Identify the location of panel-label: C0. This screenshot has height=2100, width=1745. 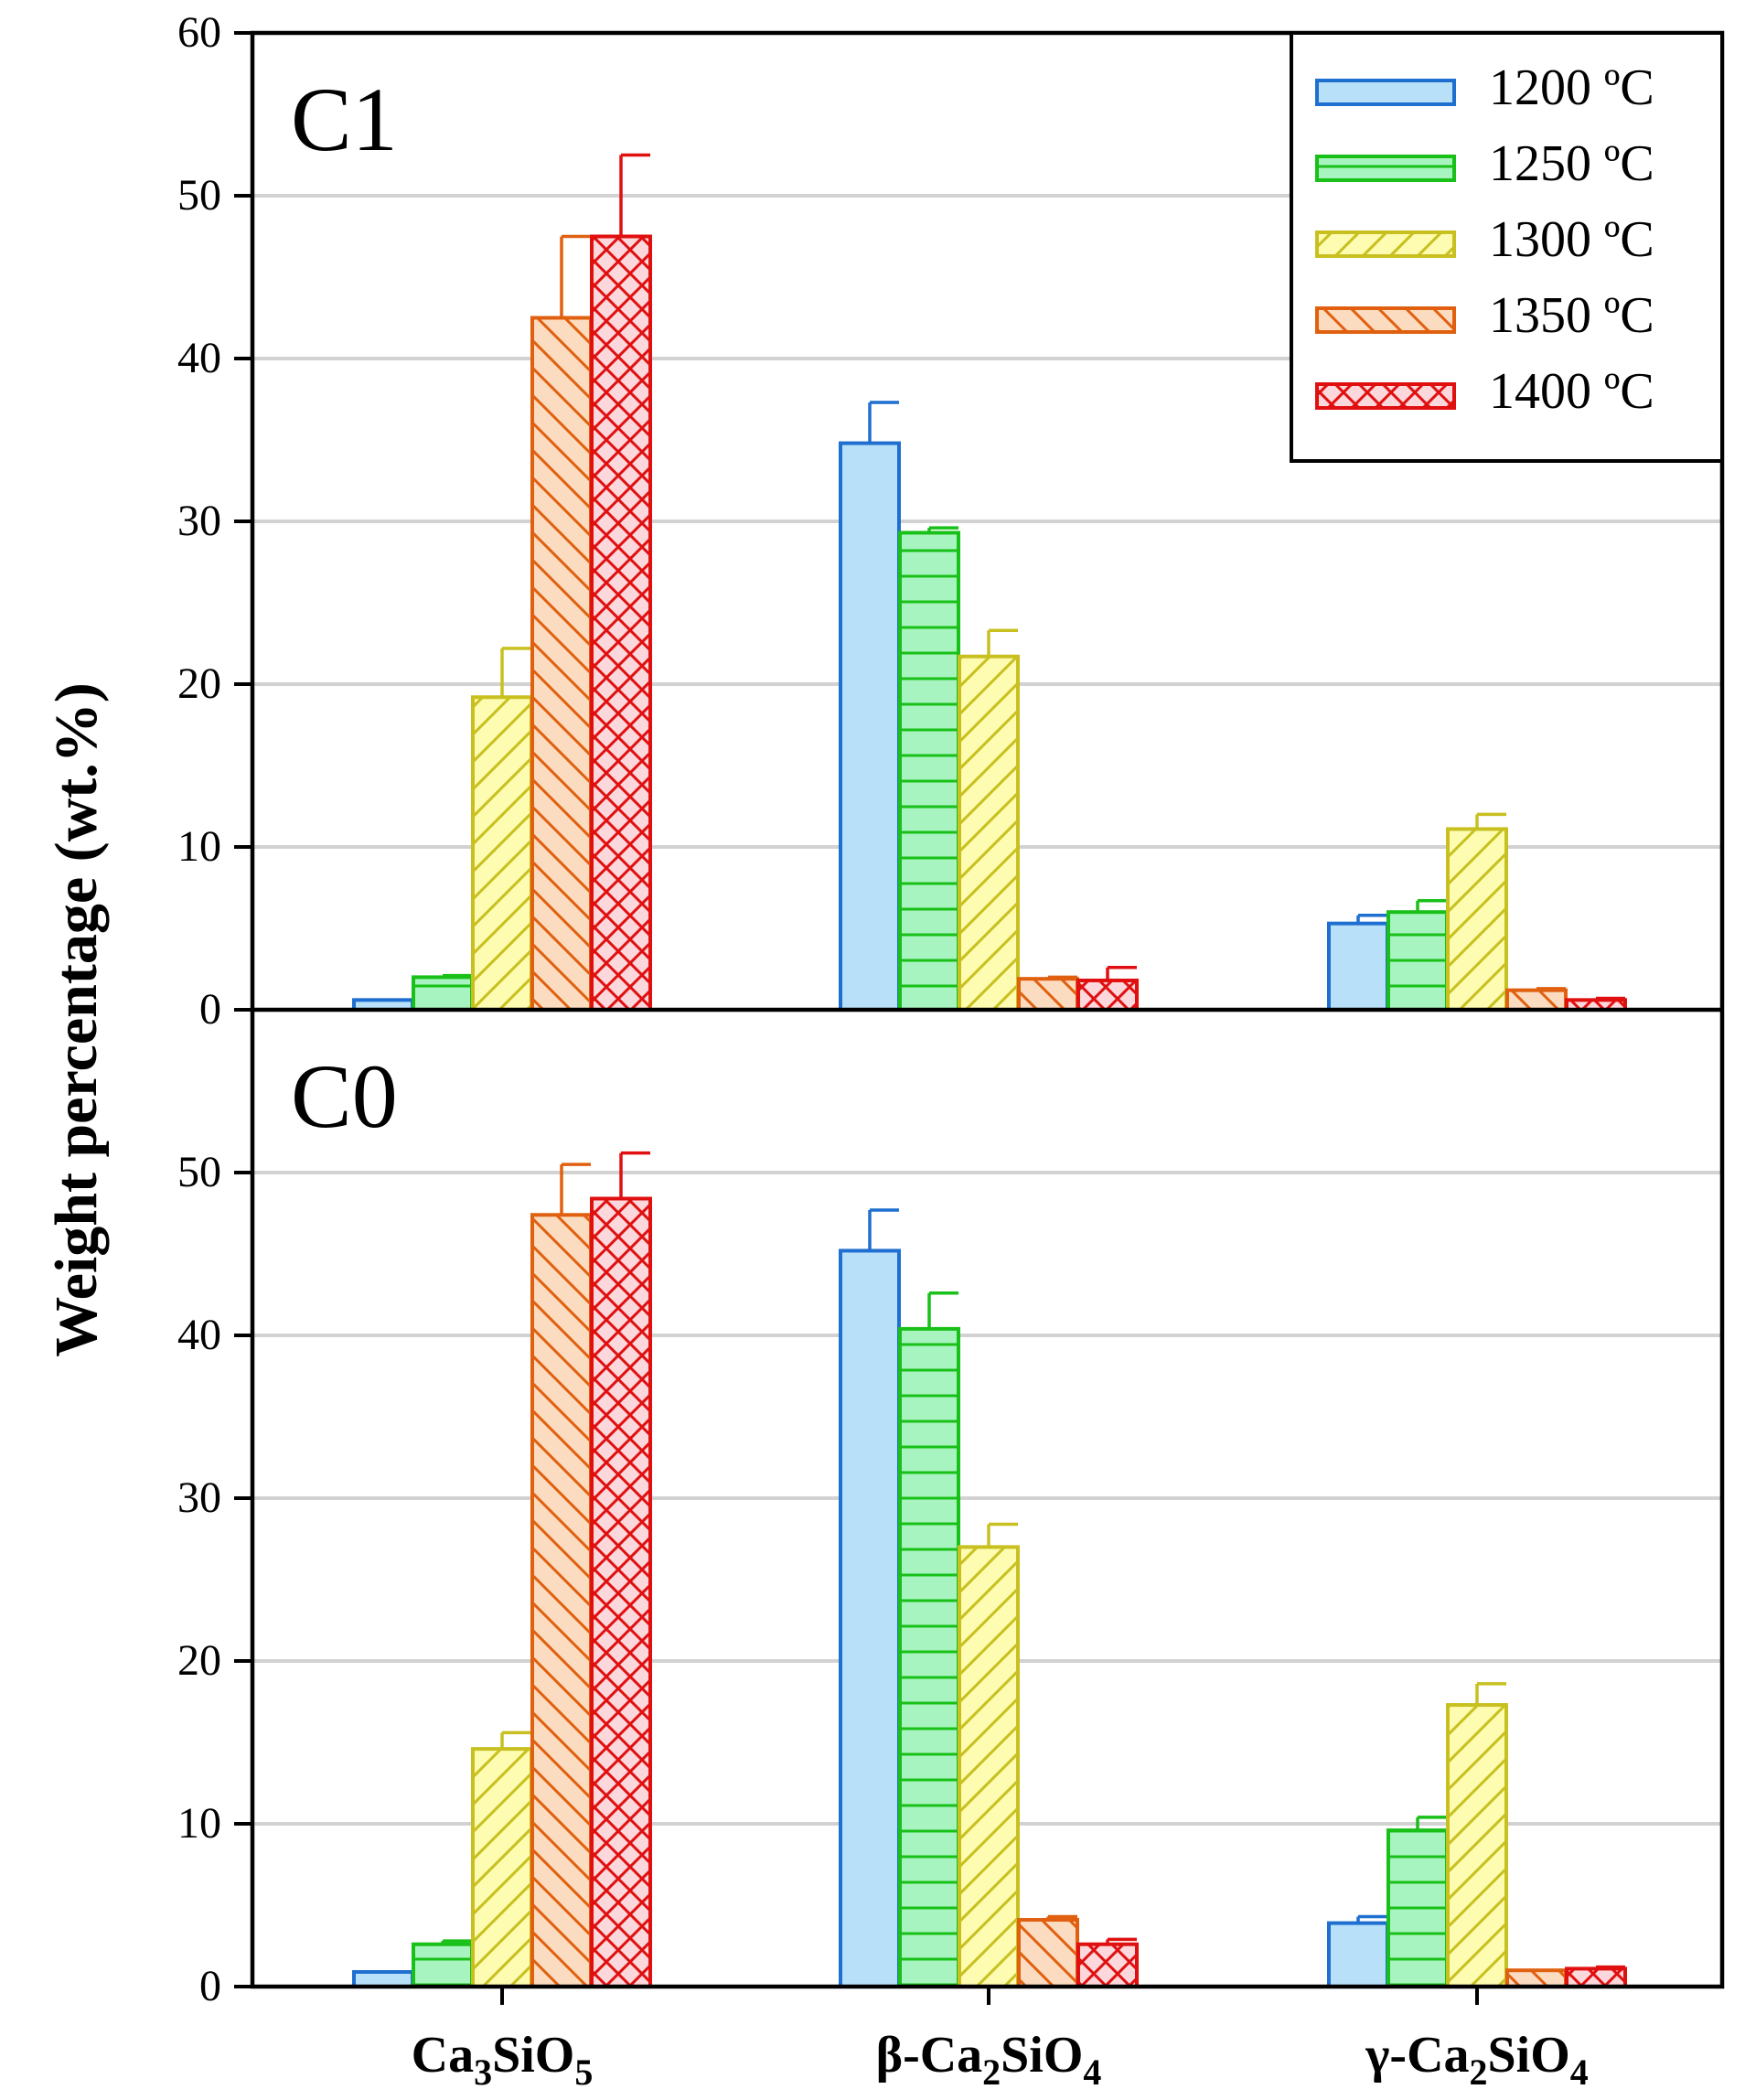
(345, 1096).